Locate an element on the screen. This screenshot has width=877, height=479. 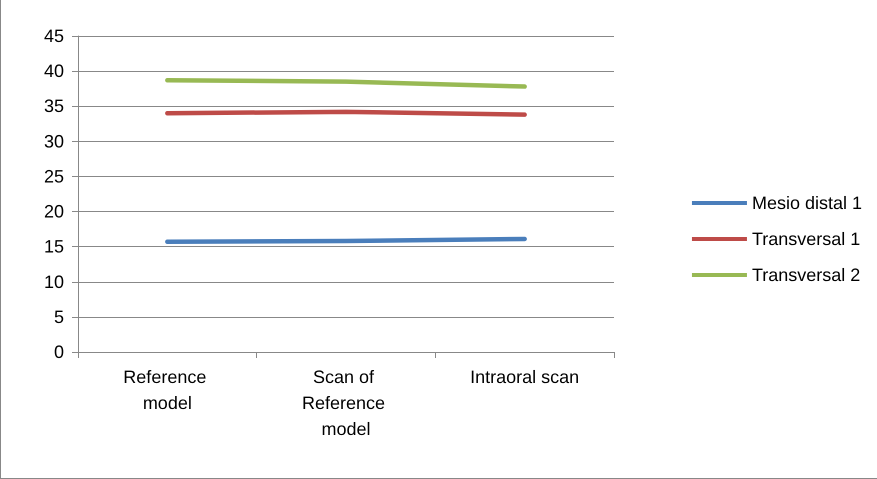
y-tick-label: 20 is located at coordinates (54, 212).